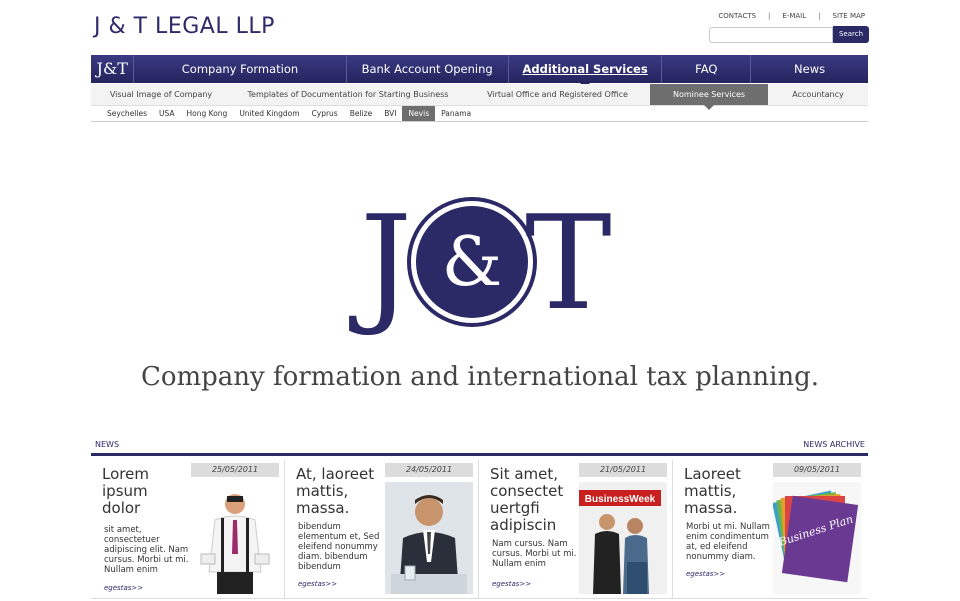  What do you see at coordinates (527, 499) in the screenshot?
I see `news-title: Sit amet, consectet uertgfi adipiscin` at bounding box center [527, 499].